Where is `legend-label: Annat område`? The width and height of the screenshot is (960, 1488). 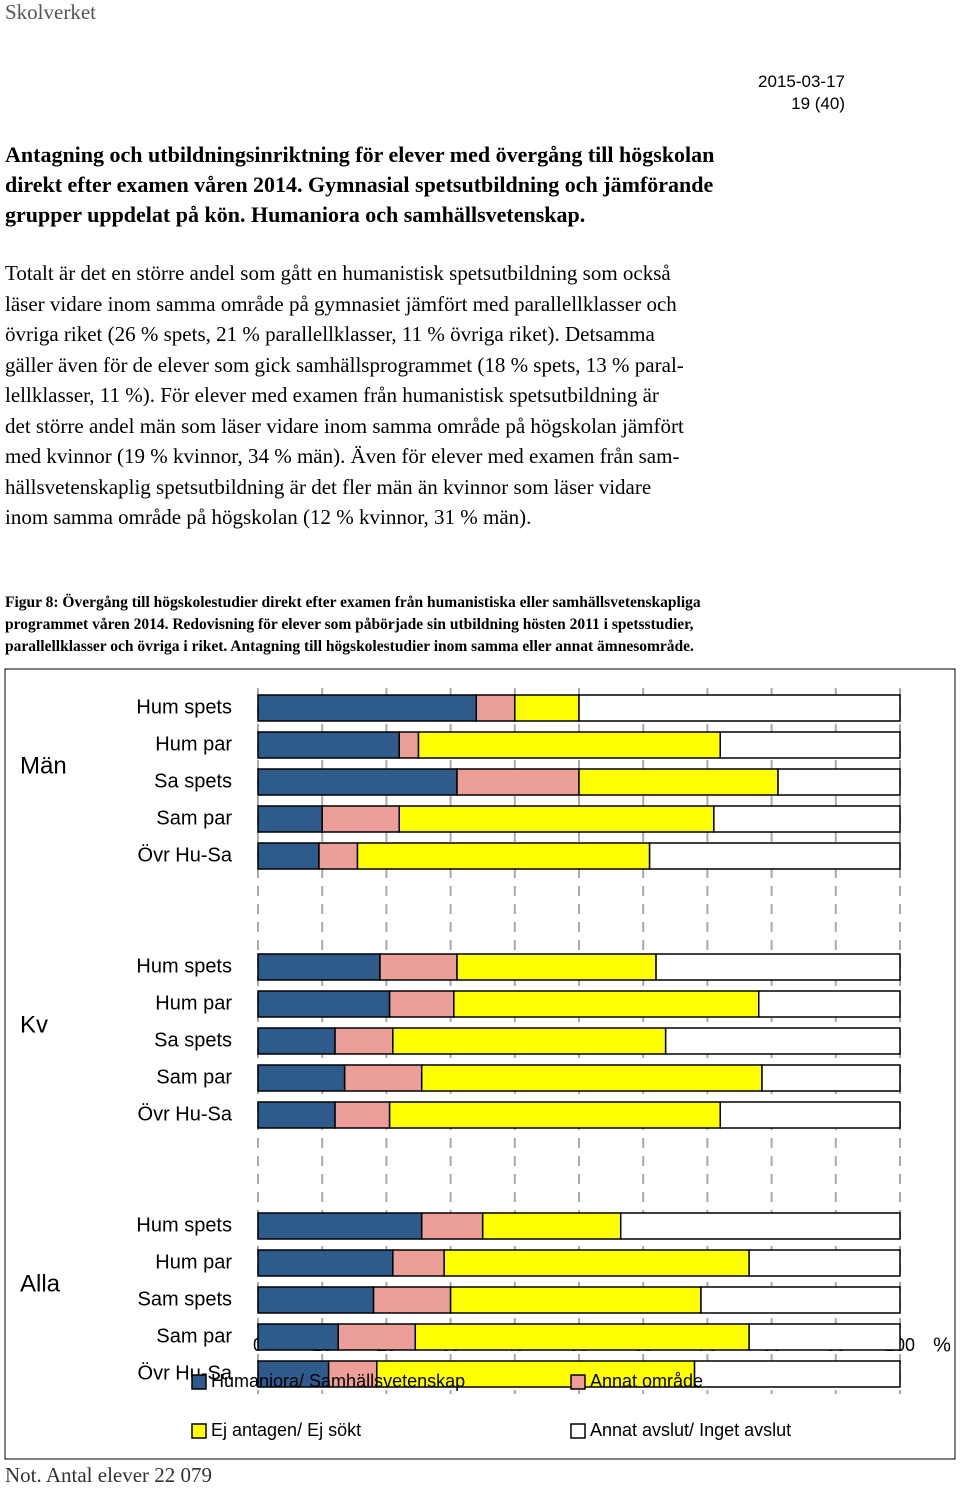 legend-label: Annat område is located at coordinates (646, 1381).